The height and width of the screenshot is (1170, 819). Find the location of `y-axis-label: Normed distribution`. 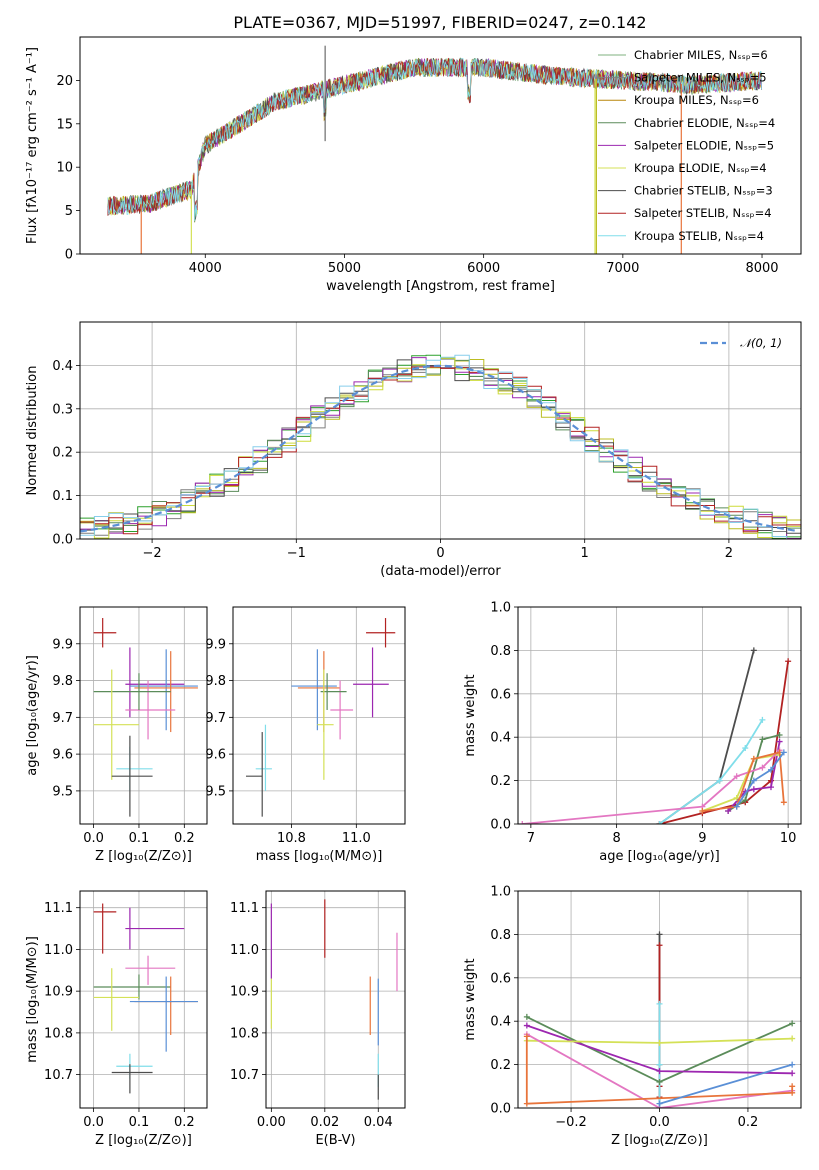

y-axis-label: Normed distribution is located at coordinates (32, 431).